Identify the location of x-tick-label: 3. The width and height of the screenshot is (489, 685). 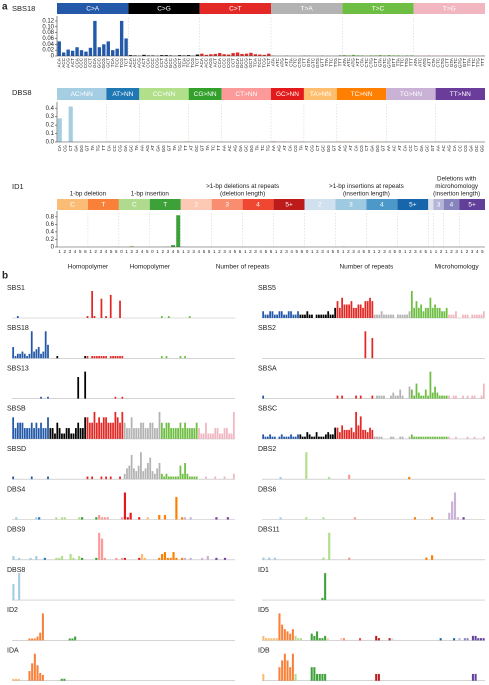
(137, 251).